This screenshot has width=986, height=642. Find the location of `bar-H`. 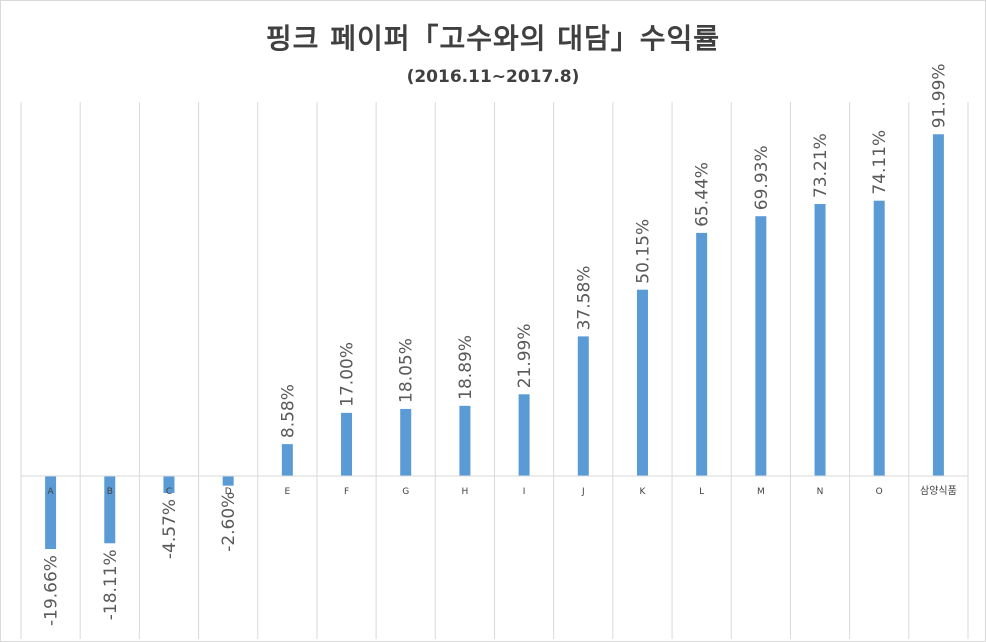

bar-H is located at coordinates (465, 440).